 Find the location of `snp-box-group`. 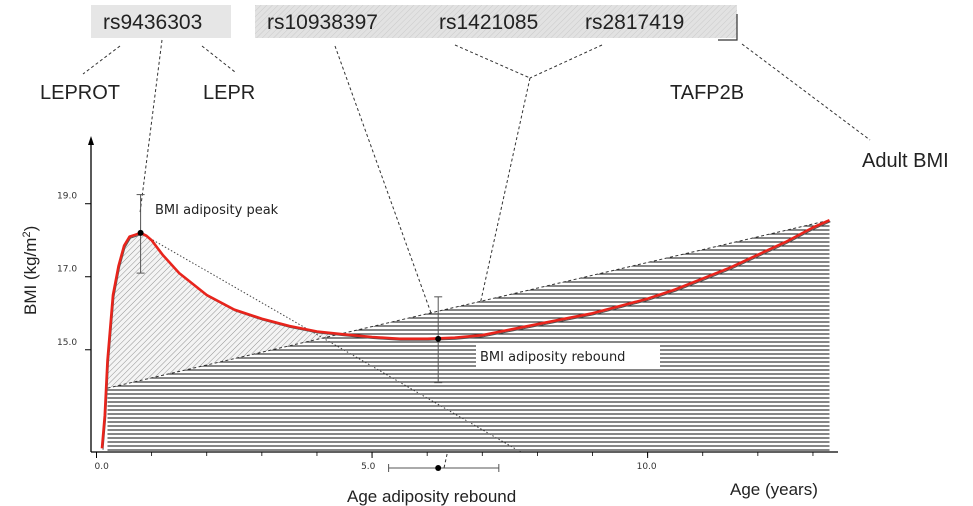

snp-box-group is located at coordinates (496, 21).